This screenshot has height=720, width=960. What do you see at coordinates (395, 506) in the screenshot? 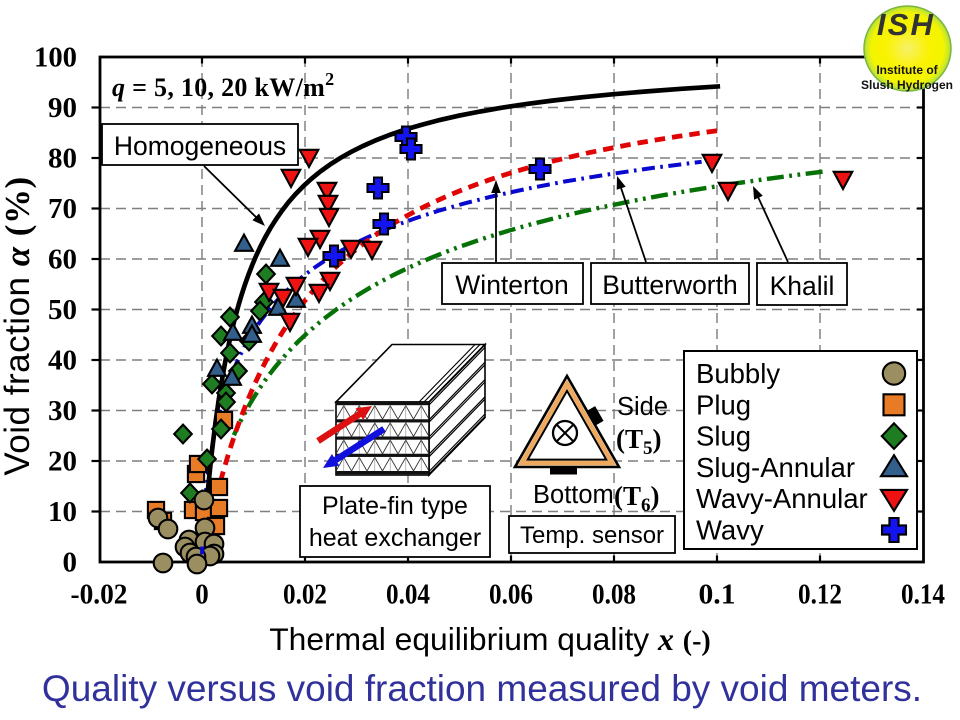
I see `svg-text: Plate-fin type` at bounding box center [395, 506].